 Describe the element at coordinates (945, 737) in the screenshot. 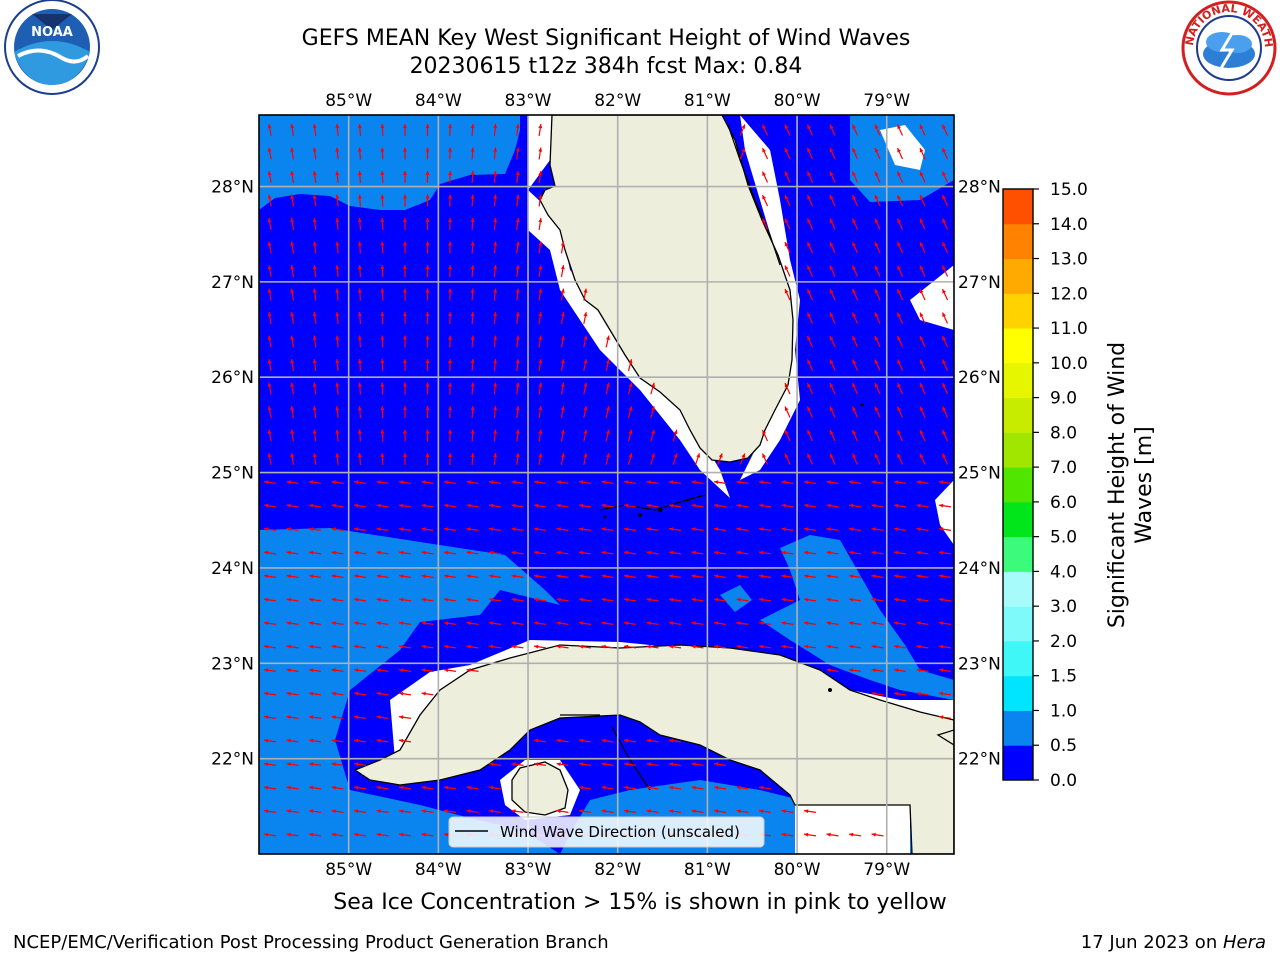

I see `land-small-island` at that location.